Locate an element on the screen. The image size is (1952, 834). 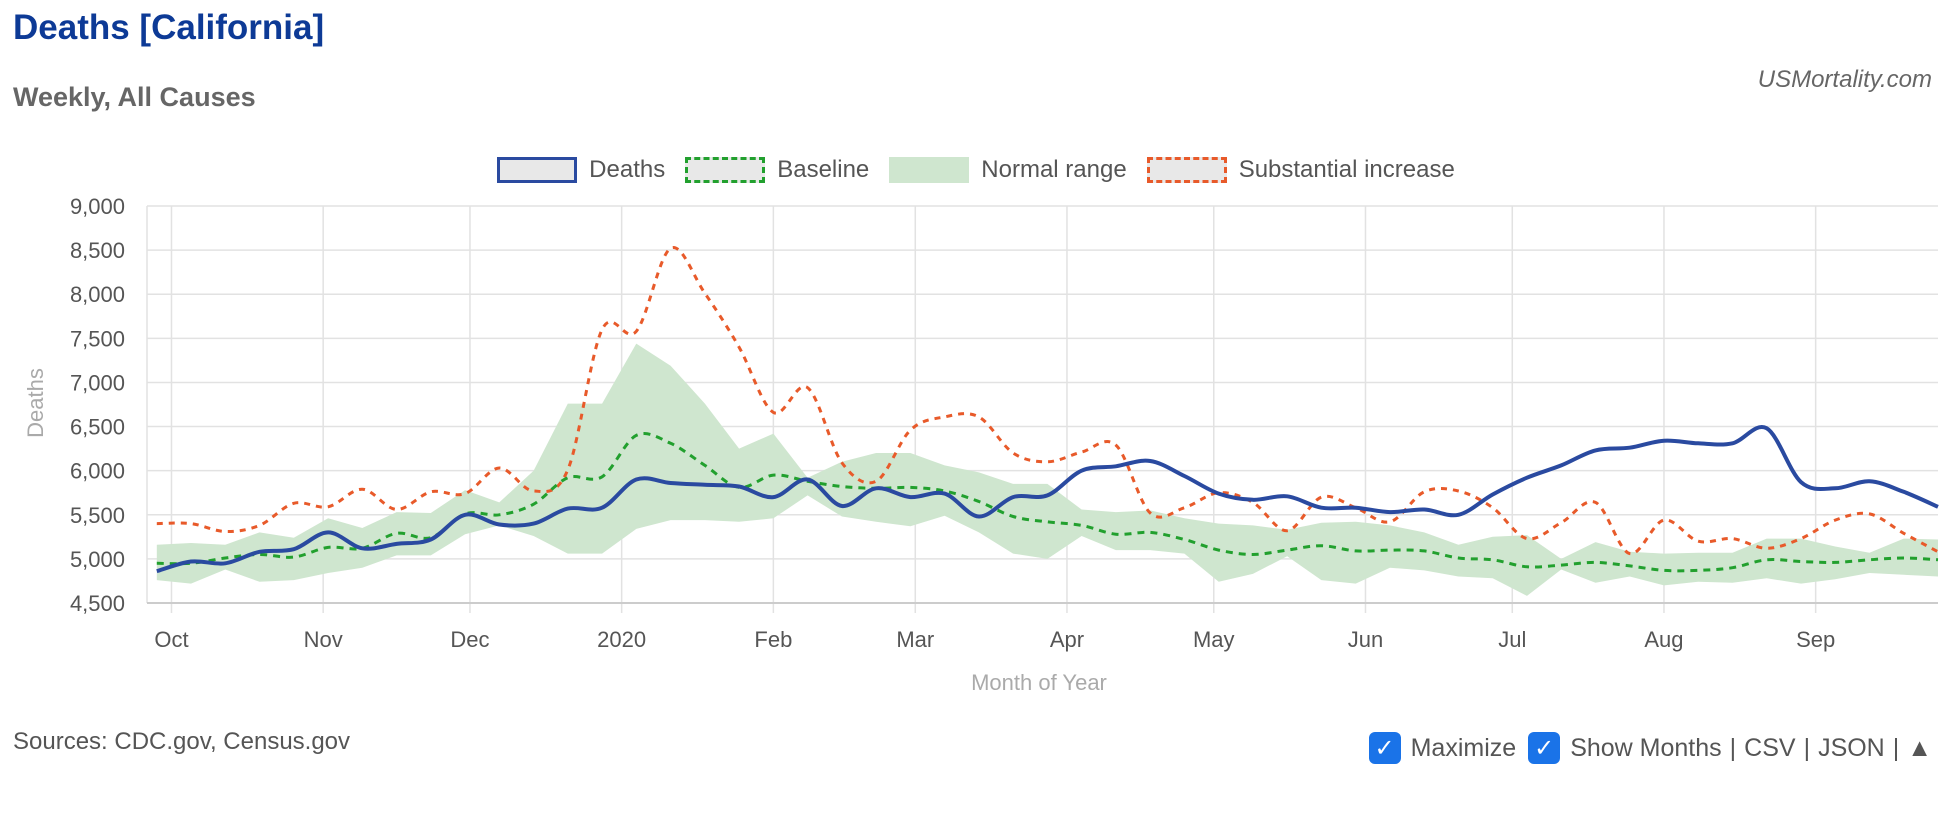
legend-item-normal-range: Normal range is located at coordinates (1008, 170).